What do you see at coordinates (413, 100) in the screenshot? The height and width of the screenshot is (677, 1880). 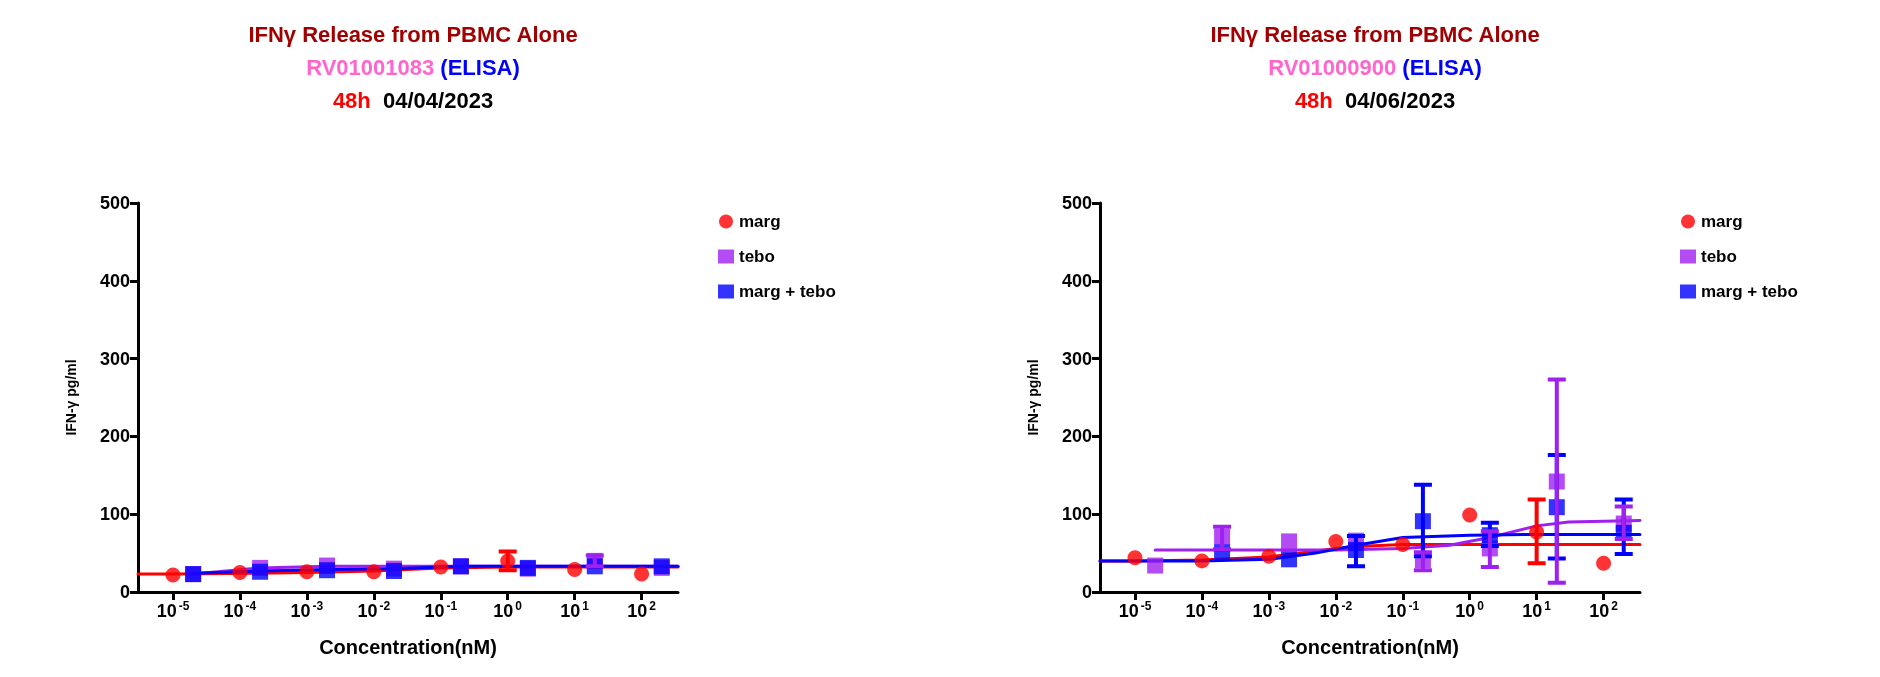 I see `text: 48h 04/04/2023` at bounding box center [413, 100].